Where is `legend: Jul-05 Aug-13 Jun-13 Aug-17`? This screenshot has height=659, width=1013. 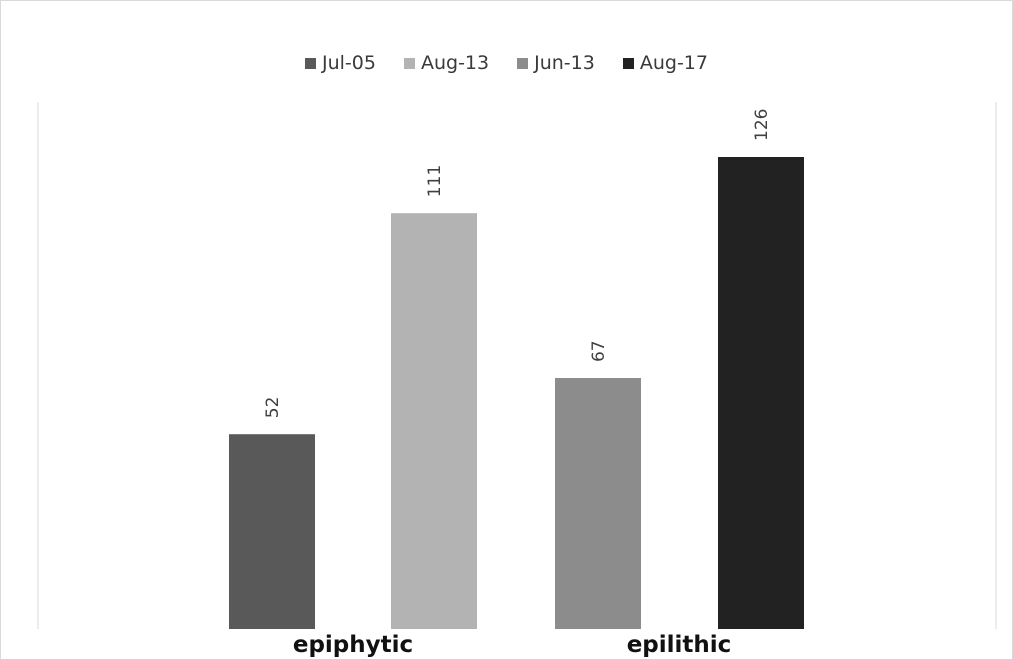
legend: Jul-05 Aug-13 Jun-13 Aug-17 is located at coordinates (506, 63).